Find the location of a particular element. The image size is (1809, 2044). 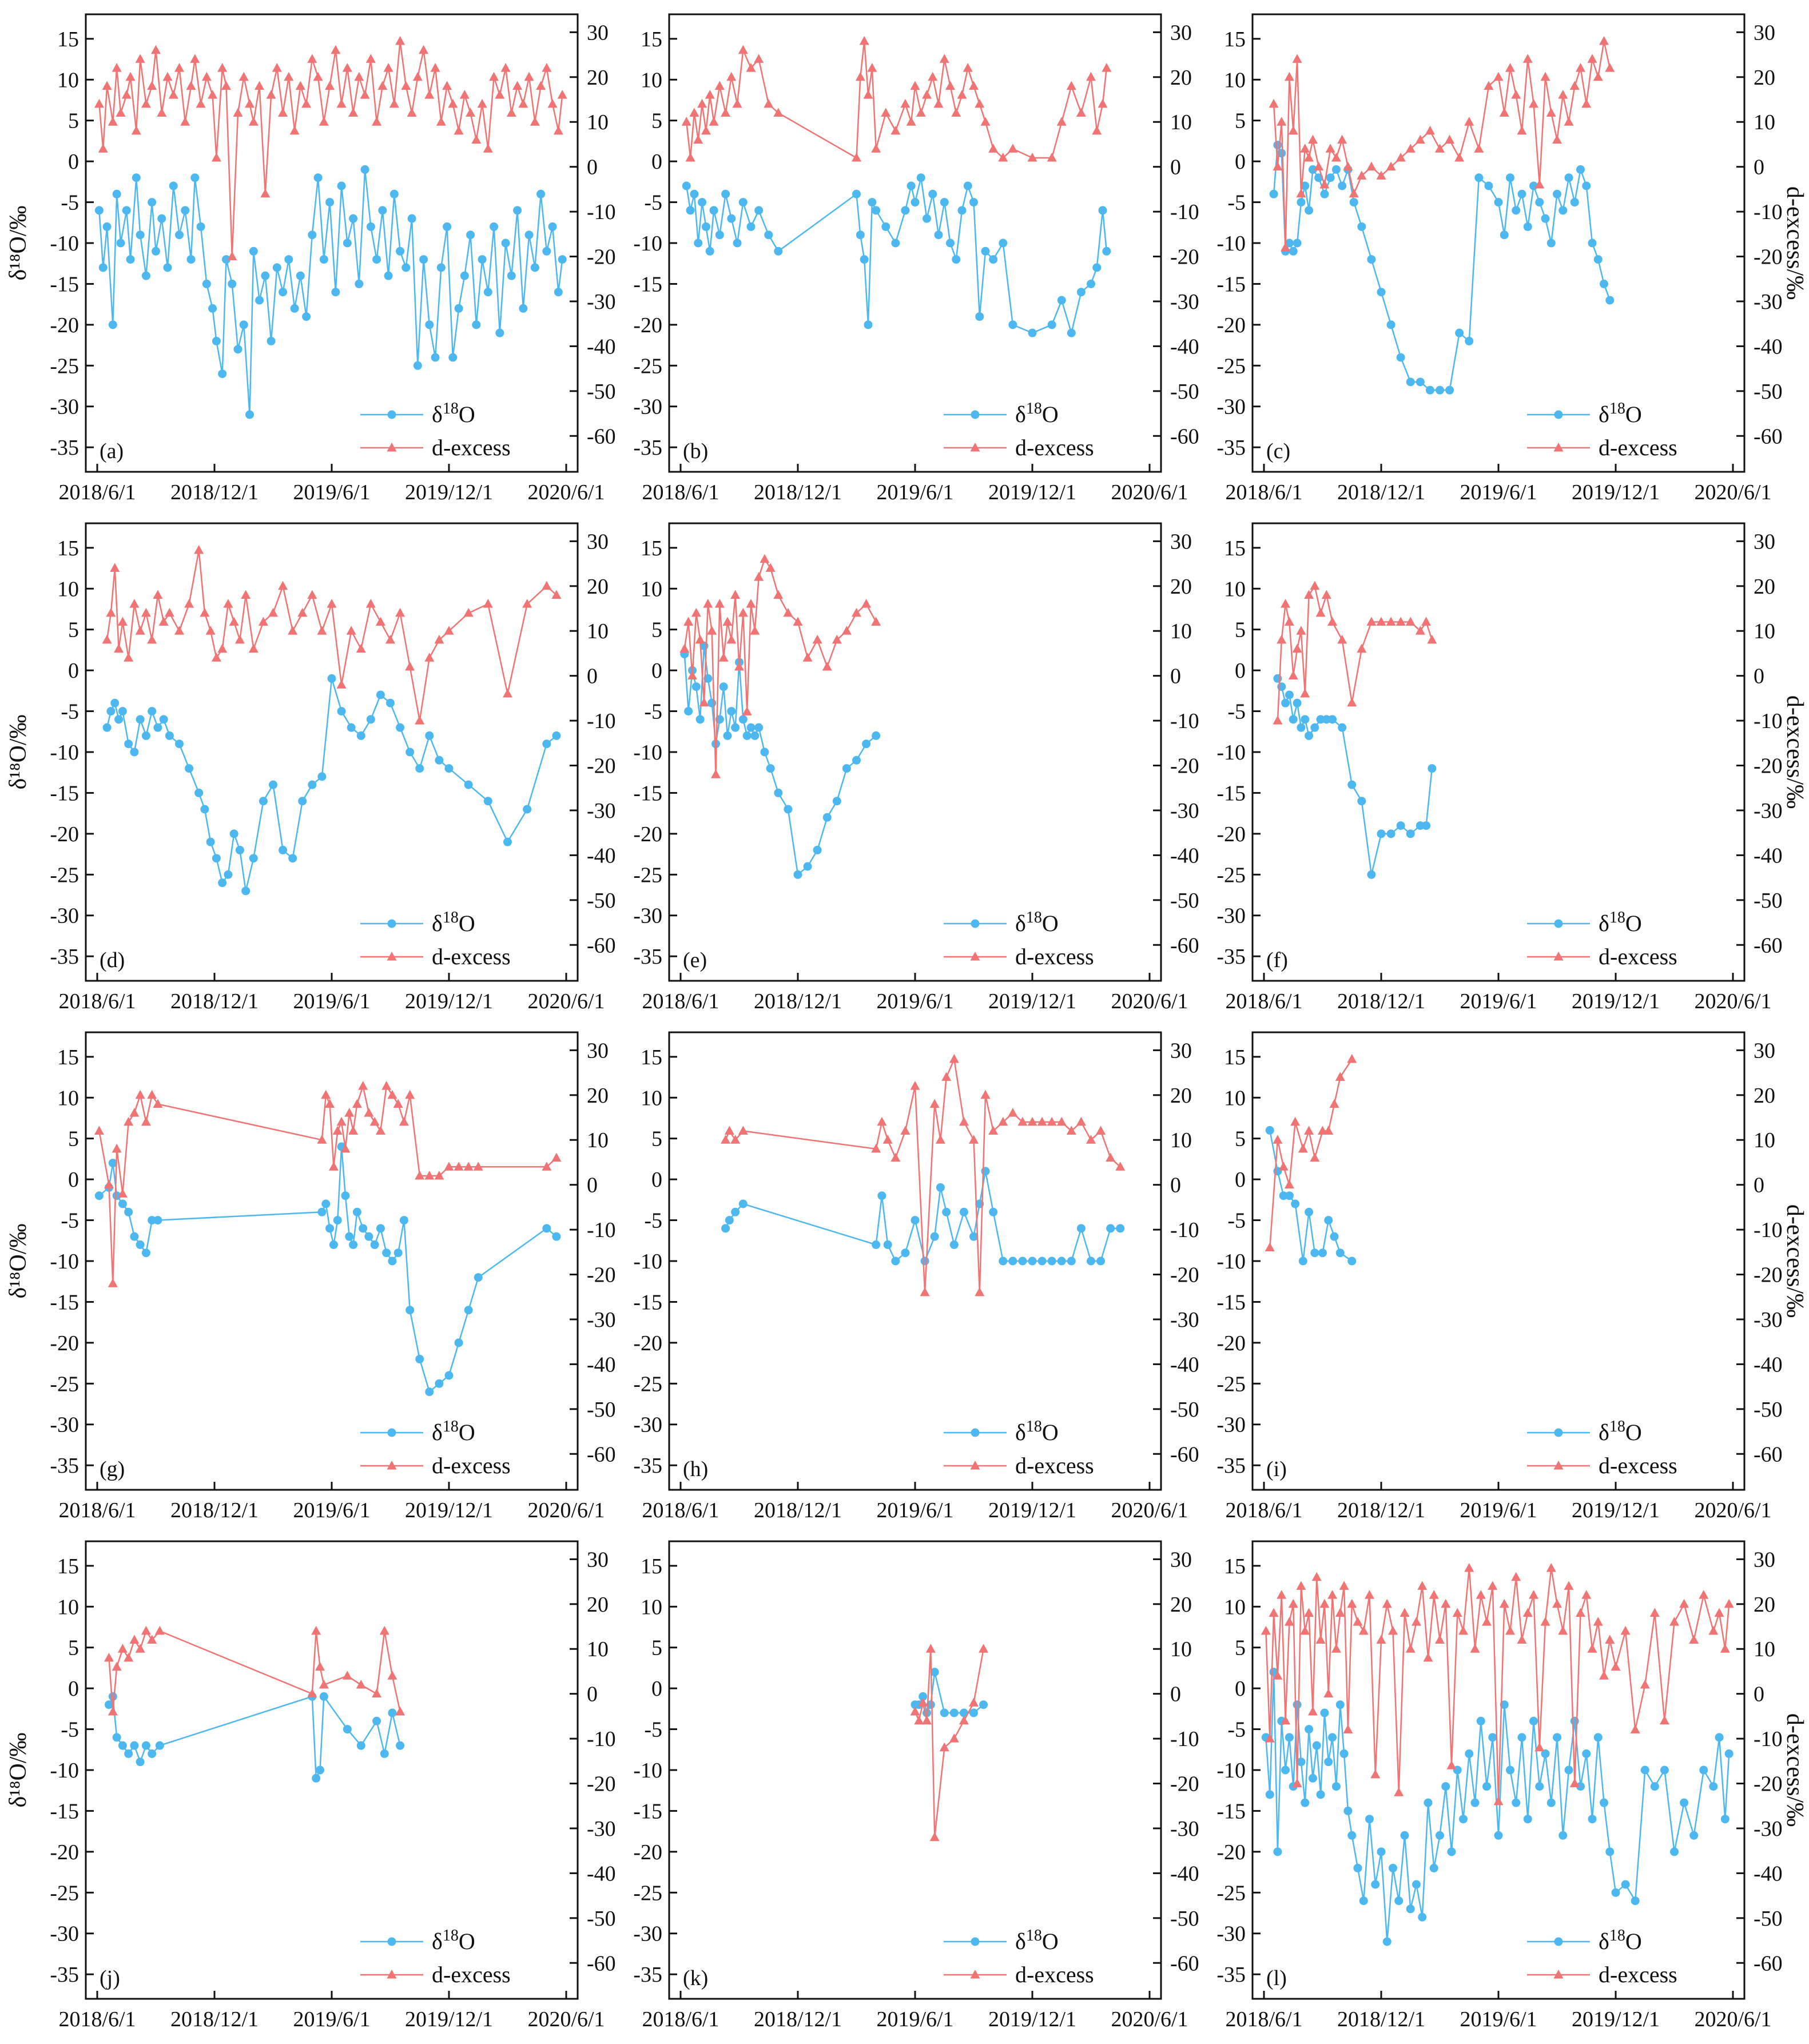

left-tick-label: -35 is located at coordinates (1231, 1975).